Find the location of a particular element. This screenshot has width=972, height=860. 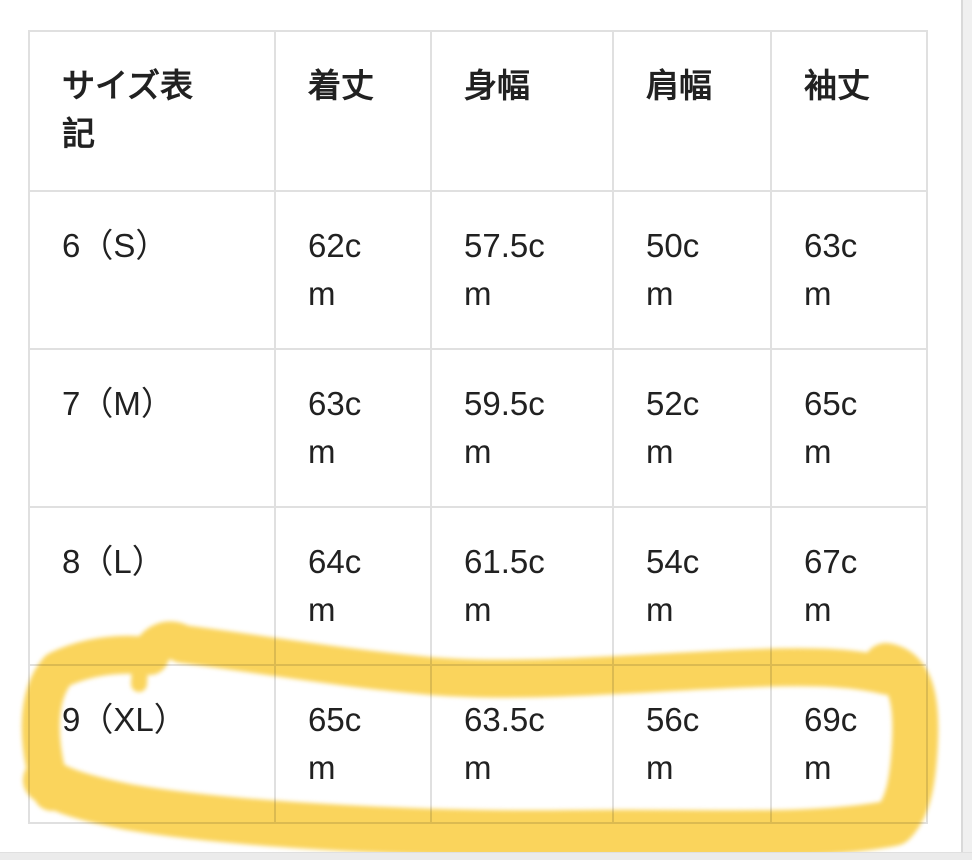

row-label: 7（M） is located at coordinates (118, 403).